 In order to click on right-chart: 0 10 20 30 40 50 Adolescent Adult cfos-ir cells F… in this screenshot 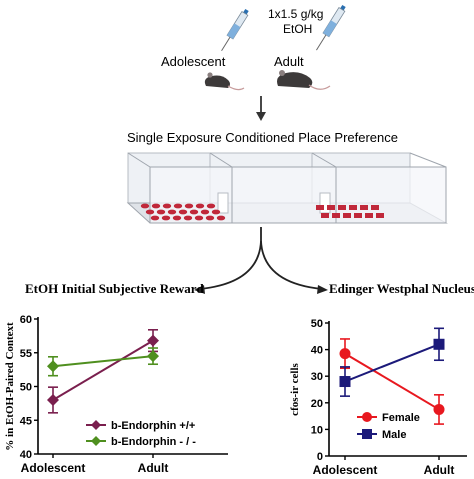, I will do `click(378, 397)`.